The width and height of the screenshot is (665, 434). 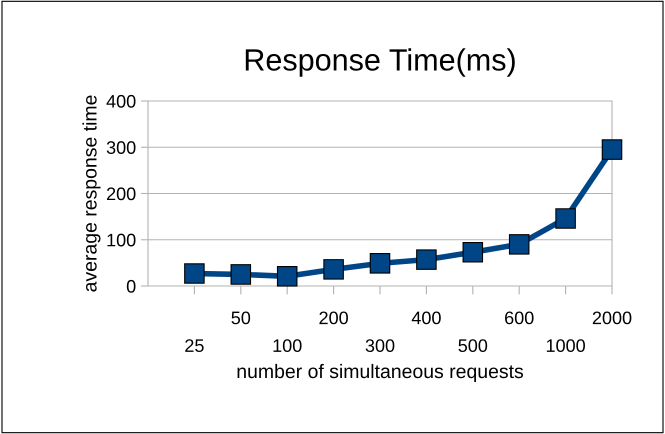 What do you see at coordinates (612, 317) in the screenshot?
I see `x-tick-label: 2000` at bounding box center [612, 317].